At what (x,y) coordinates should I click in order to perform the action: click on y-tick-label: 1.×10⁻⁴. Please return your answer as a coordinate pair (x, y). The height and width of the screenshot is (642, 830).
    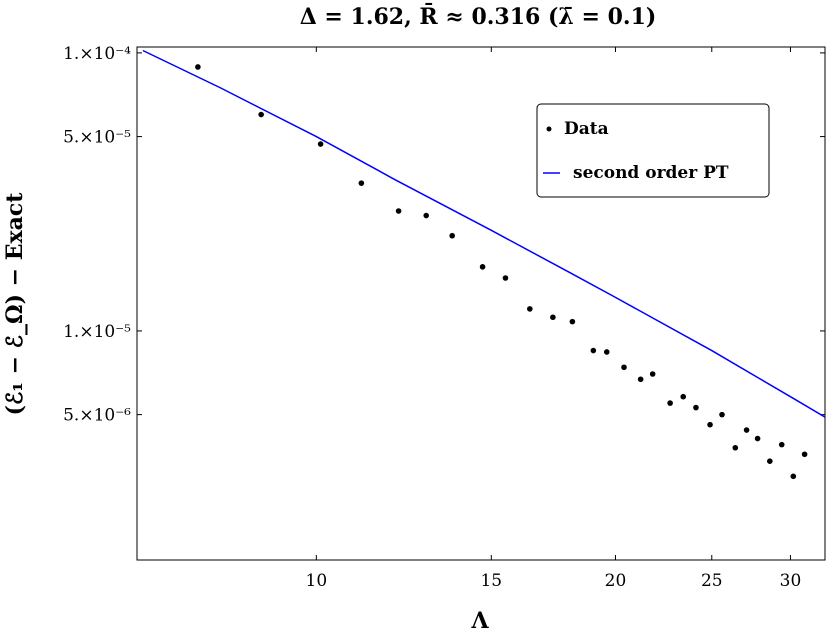
    Looking at the image, I should click on (97, 54).